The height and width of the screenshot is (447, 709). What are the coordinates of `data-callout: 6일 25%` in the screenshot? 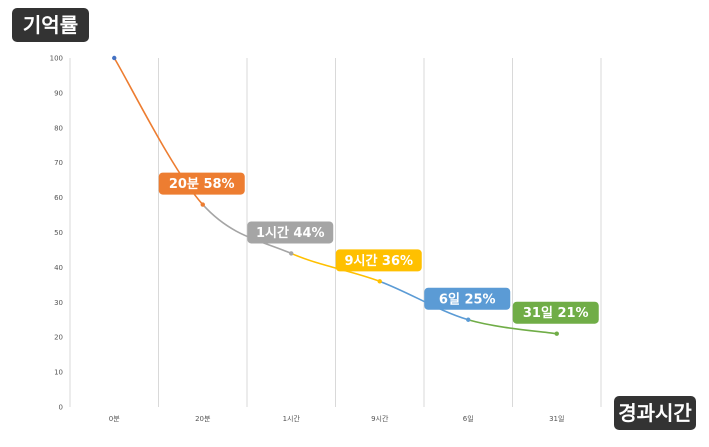 It's located at (467, 298).